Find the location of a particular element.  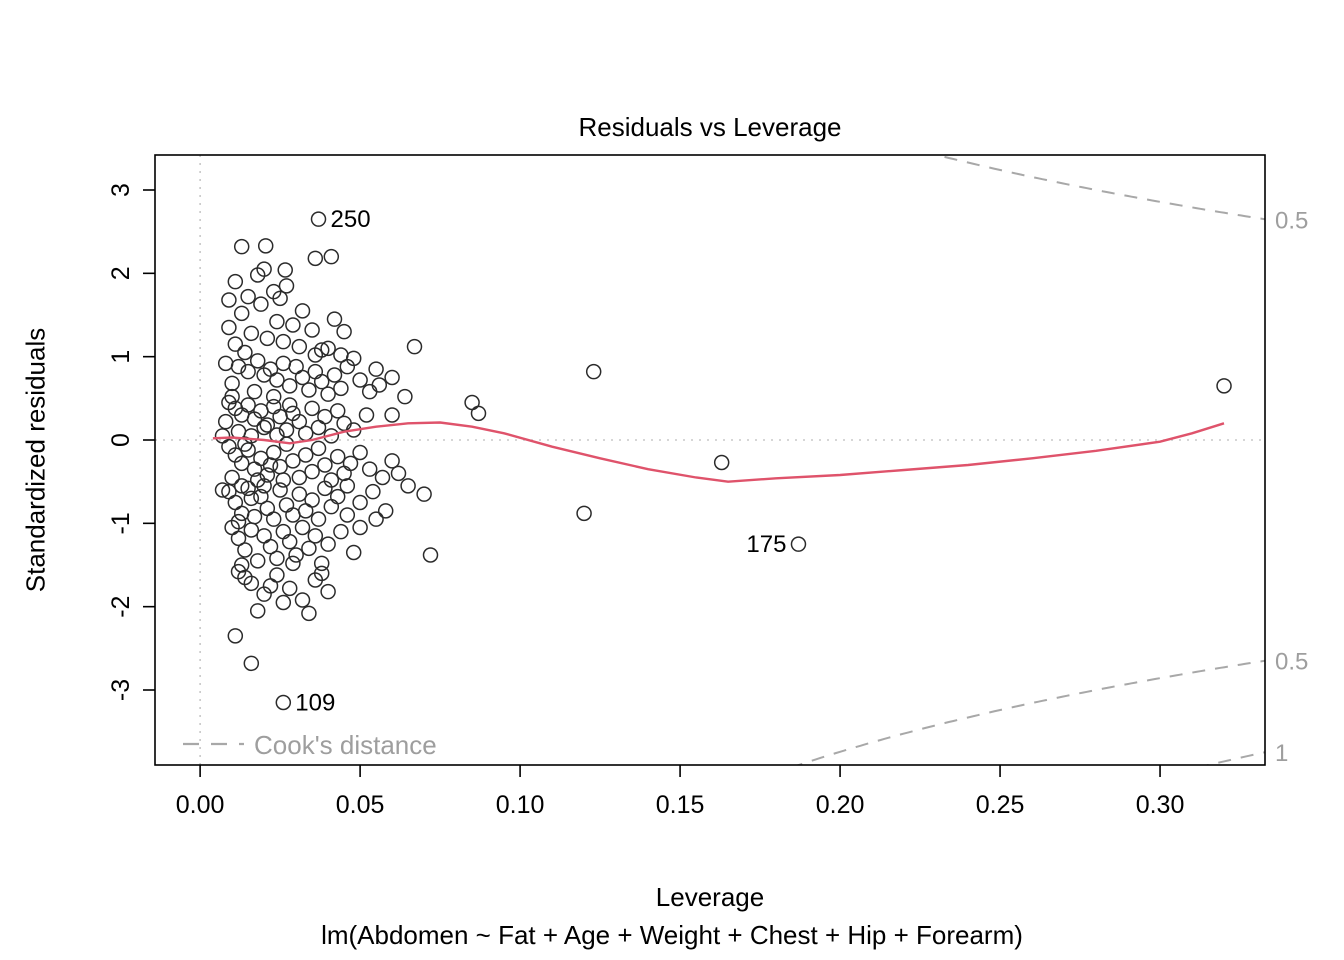

y-tick-label: 2 is located at coordinates (121, 273).